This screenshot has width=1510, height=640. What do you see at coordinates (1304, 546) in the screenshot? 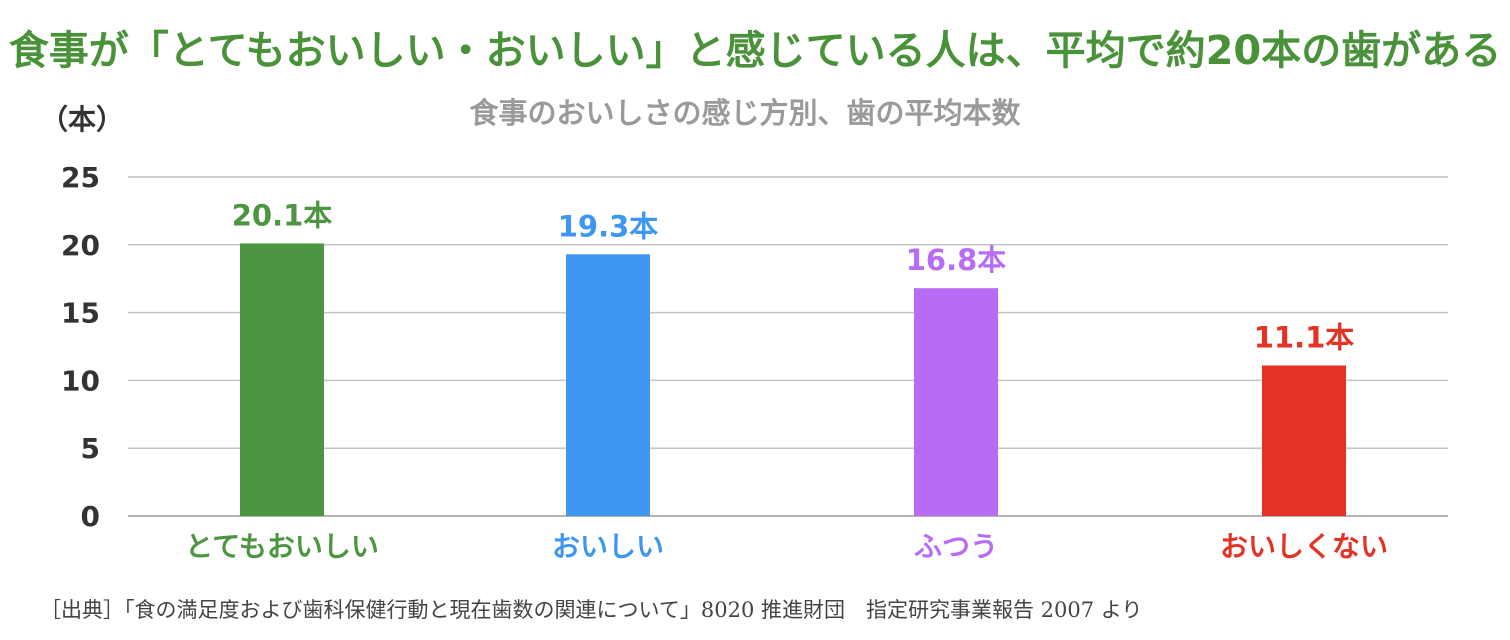
I see `x-category-label: おいしくない` at bounding box center [1304, 546].